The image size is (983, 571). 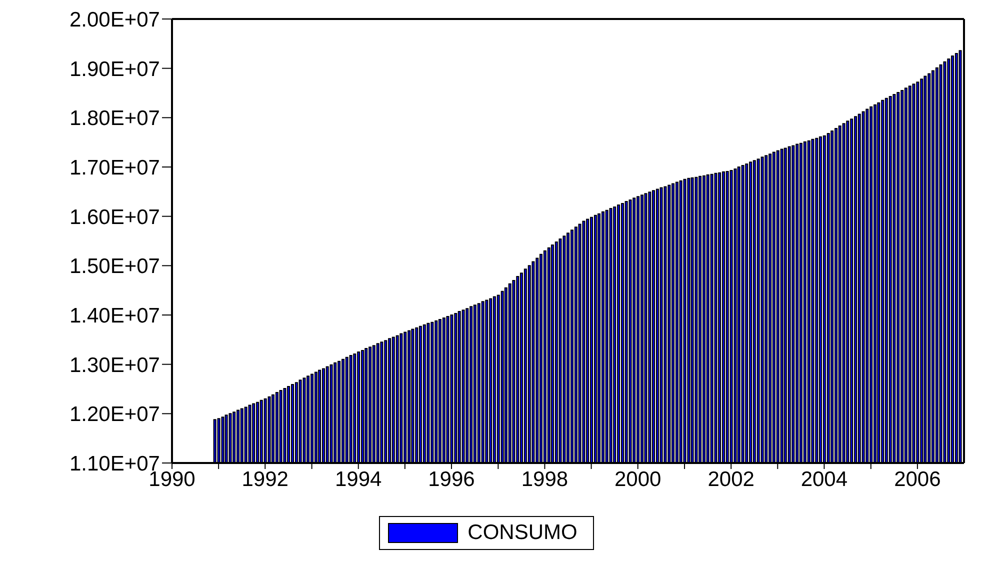 I want to click on y-tick-label: 1.20E+07, so click(x=114, y=414).